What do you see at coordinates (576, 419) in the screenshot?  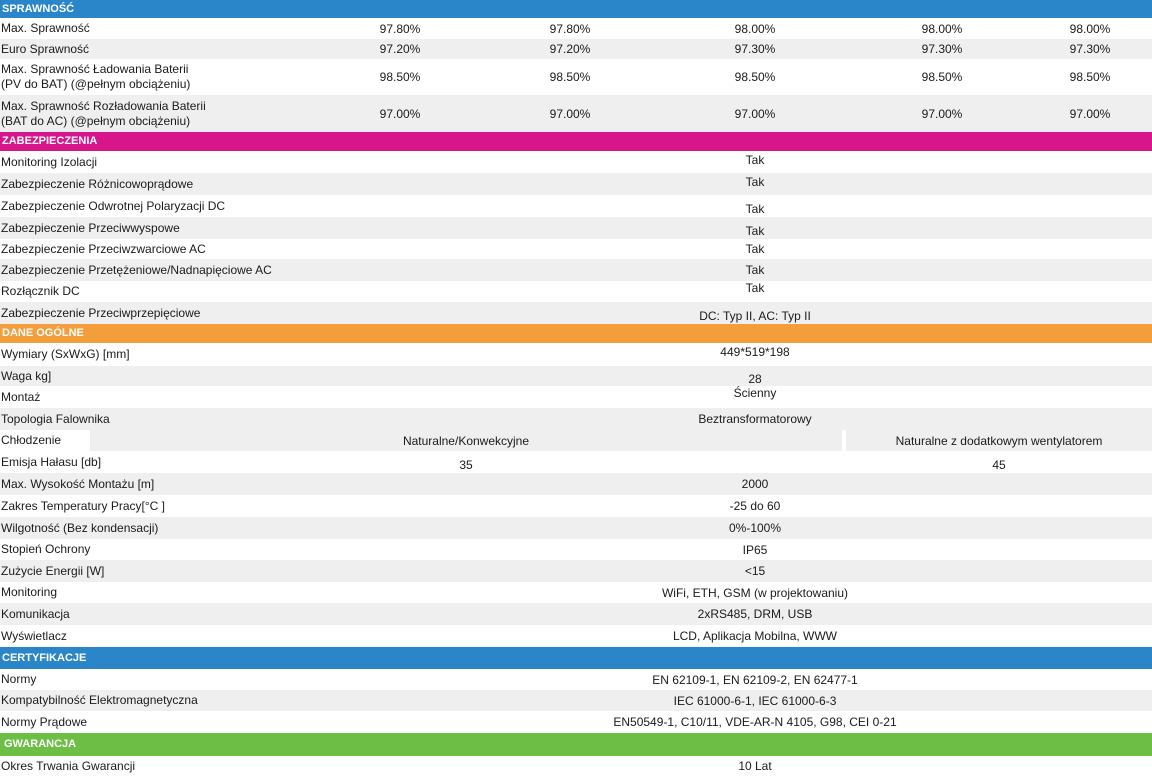 I see `table-row: Topologia Falownika Beztransformatorowy` at bounding box center [576, 419].